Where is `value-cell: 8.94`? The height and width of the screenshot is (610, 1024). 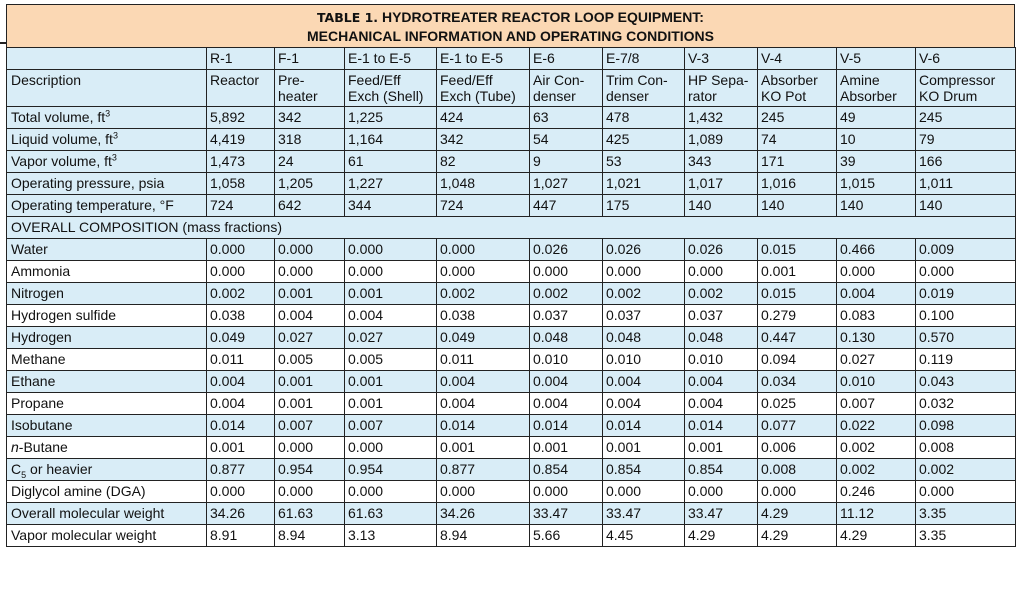
value-cell: 8.94 is located at coordinates (309, 535).